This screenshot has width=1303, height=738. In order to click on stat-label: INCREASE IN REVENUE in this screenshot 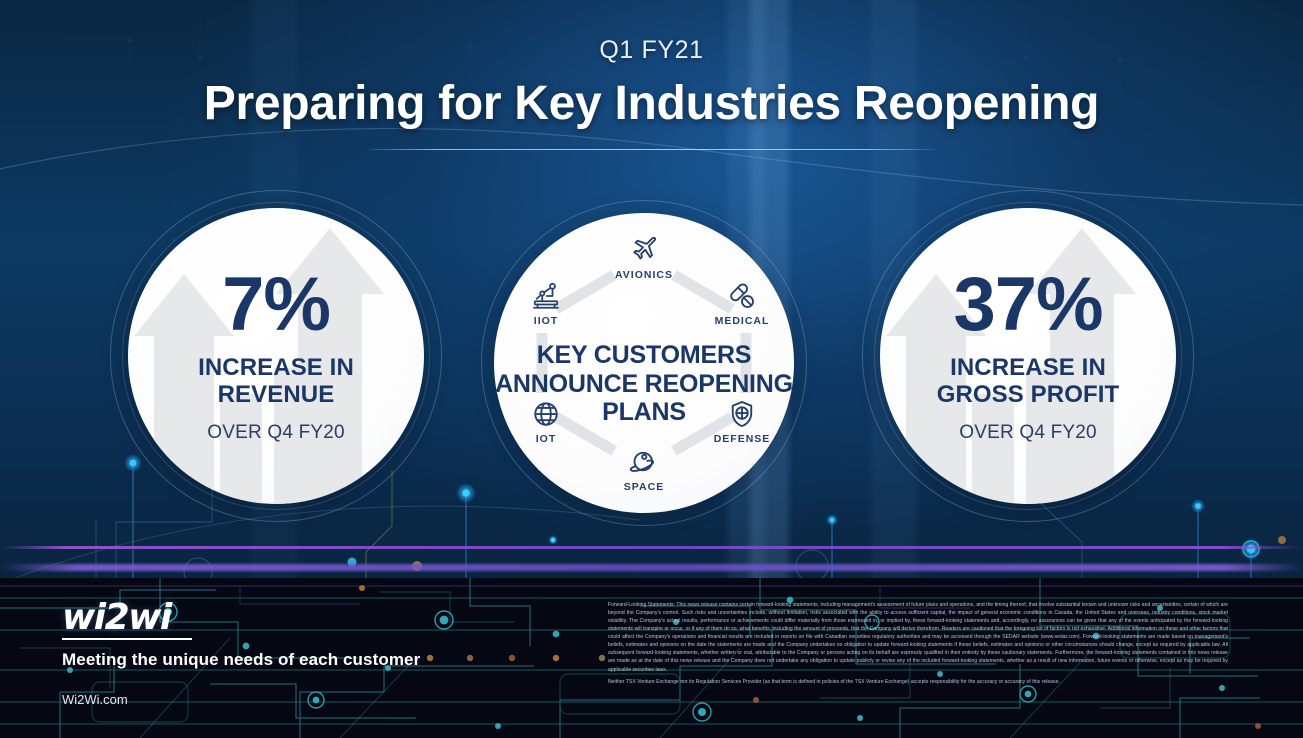, I will do `click(276, 381)`.